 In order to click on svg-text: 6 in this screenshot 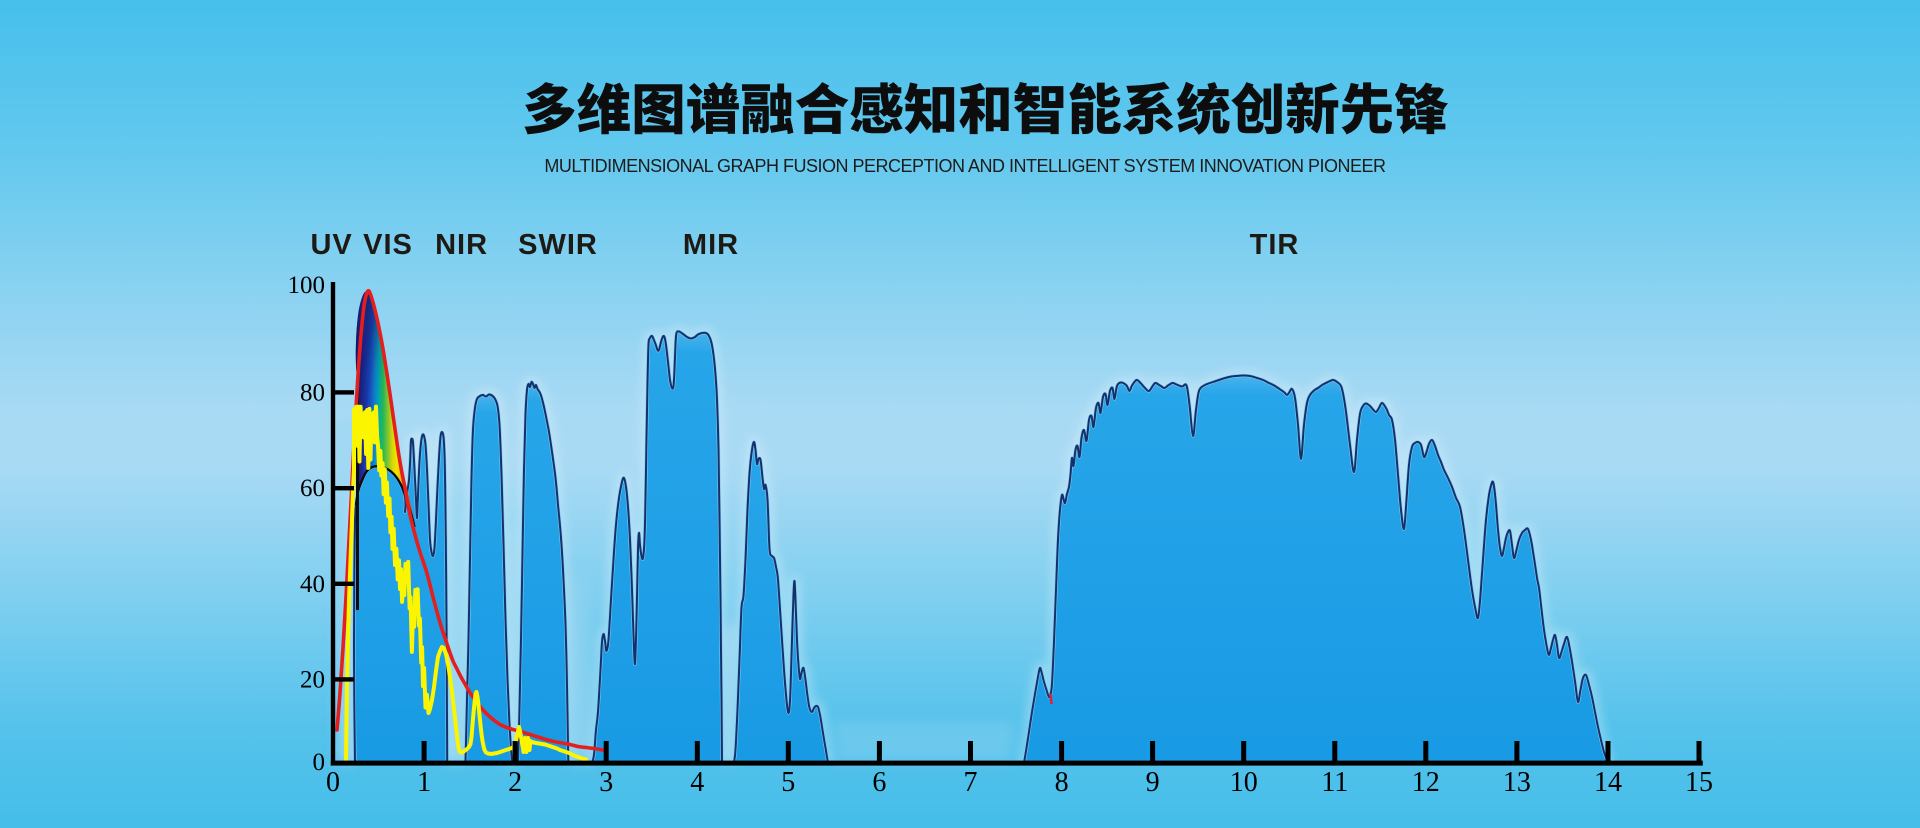, I will do `click(879, 782)`.